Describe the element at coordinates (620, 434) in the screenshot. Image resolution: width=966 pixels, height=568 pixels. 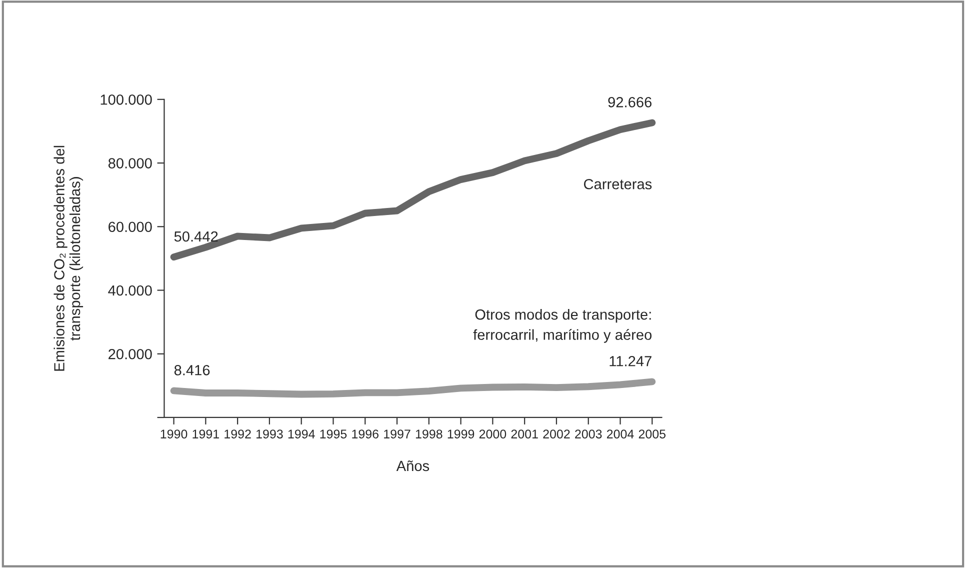
I see `x-tick-label: 2004` at that location.